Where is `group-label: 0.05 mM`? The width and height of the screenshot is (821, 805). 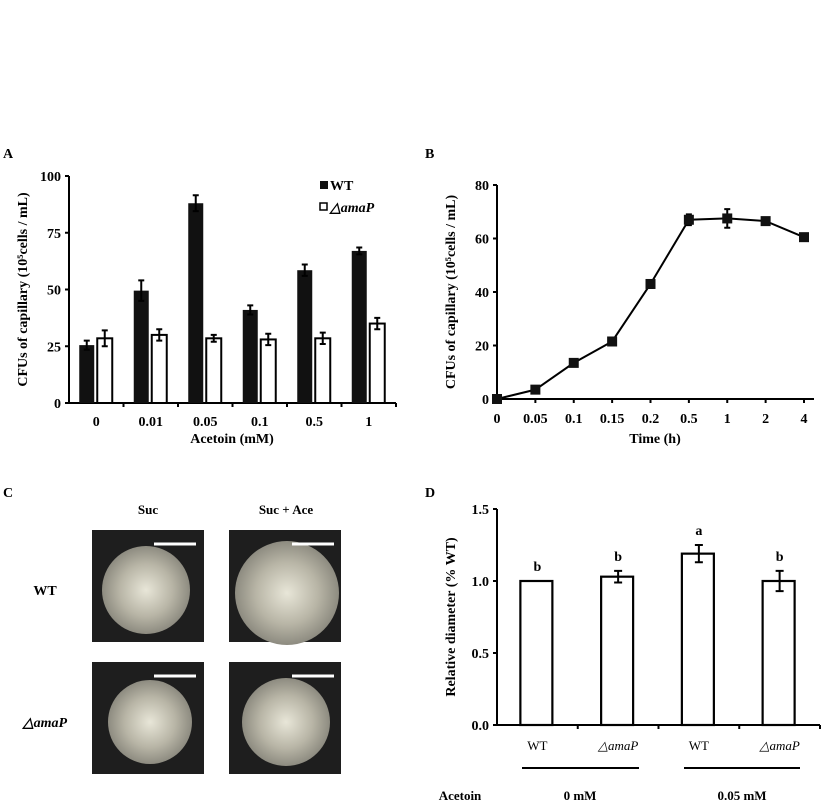
group-label: 0.05 mM is located at coordinates (741, 795).